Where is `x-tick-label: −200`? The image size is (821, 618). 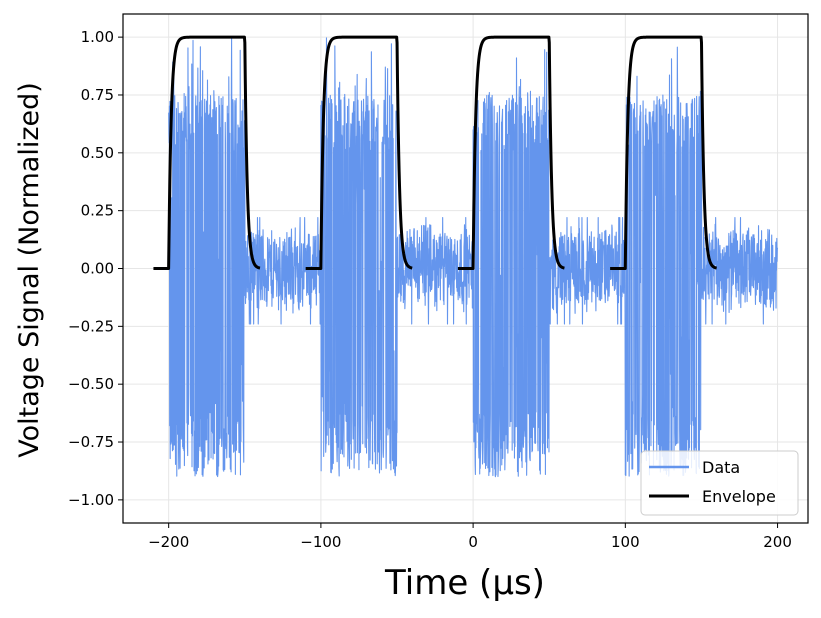
x-tick-label: −200 is located at coordinates (168, 542).